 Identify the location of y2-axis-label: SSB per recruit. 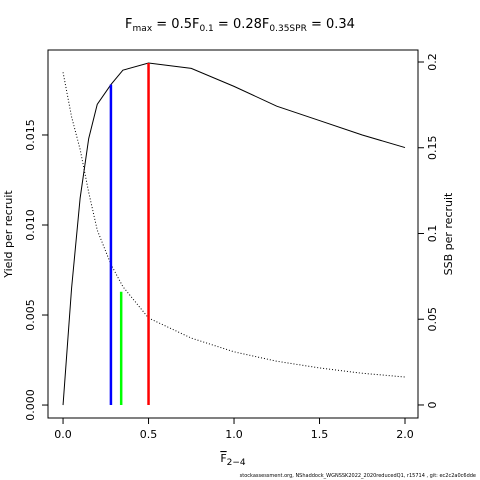
(448, 233).